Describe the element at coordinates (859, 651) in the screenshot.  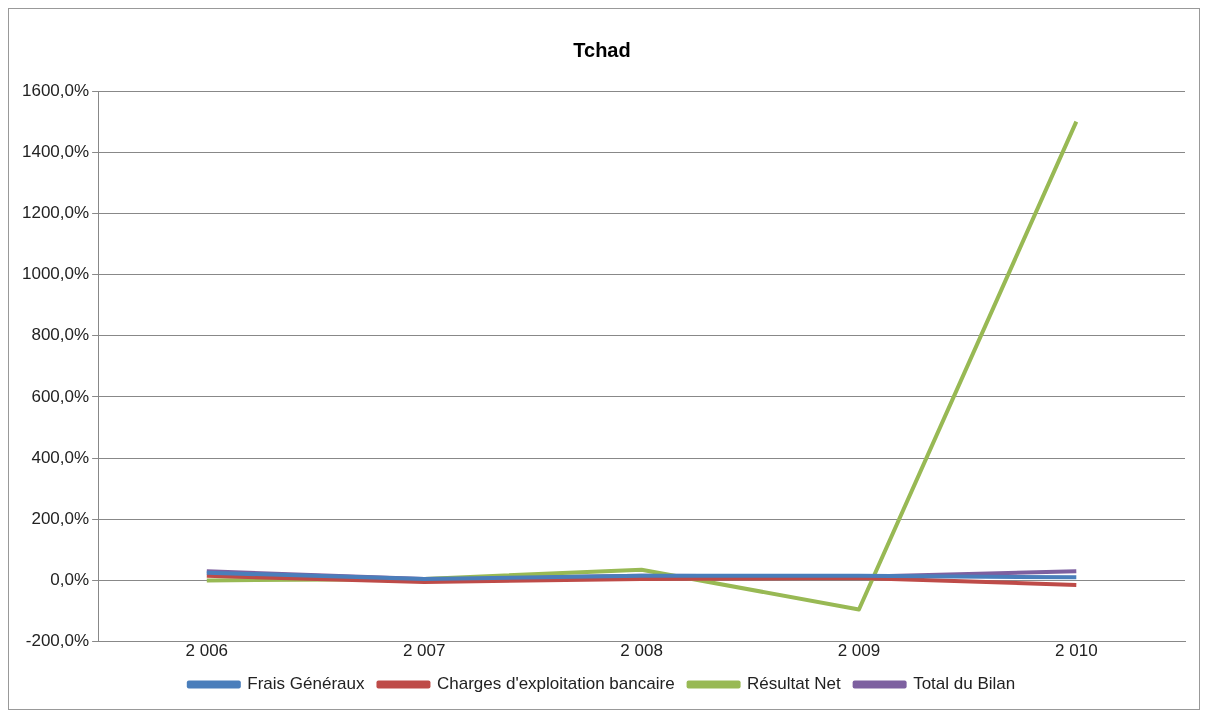
I see `x-tick-label: 2 009` at that location.